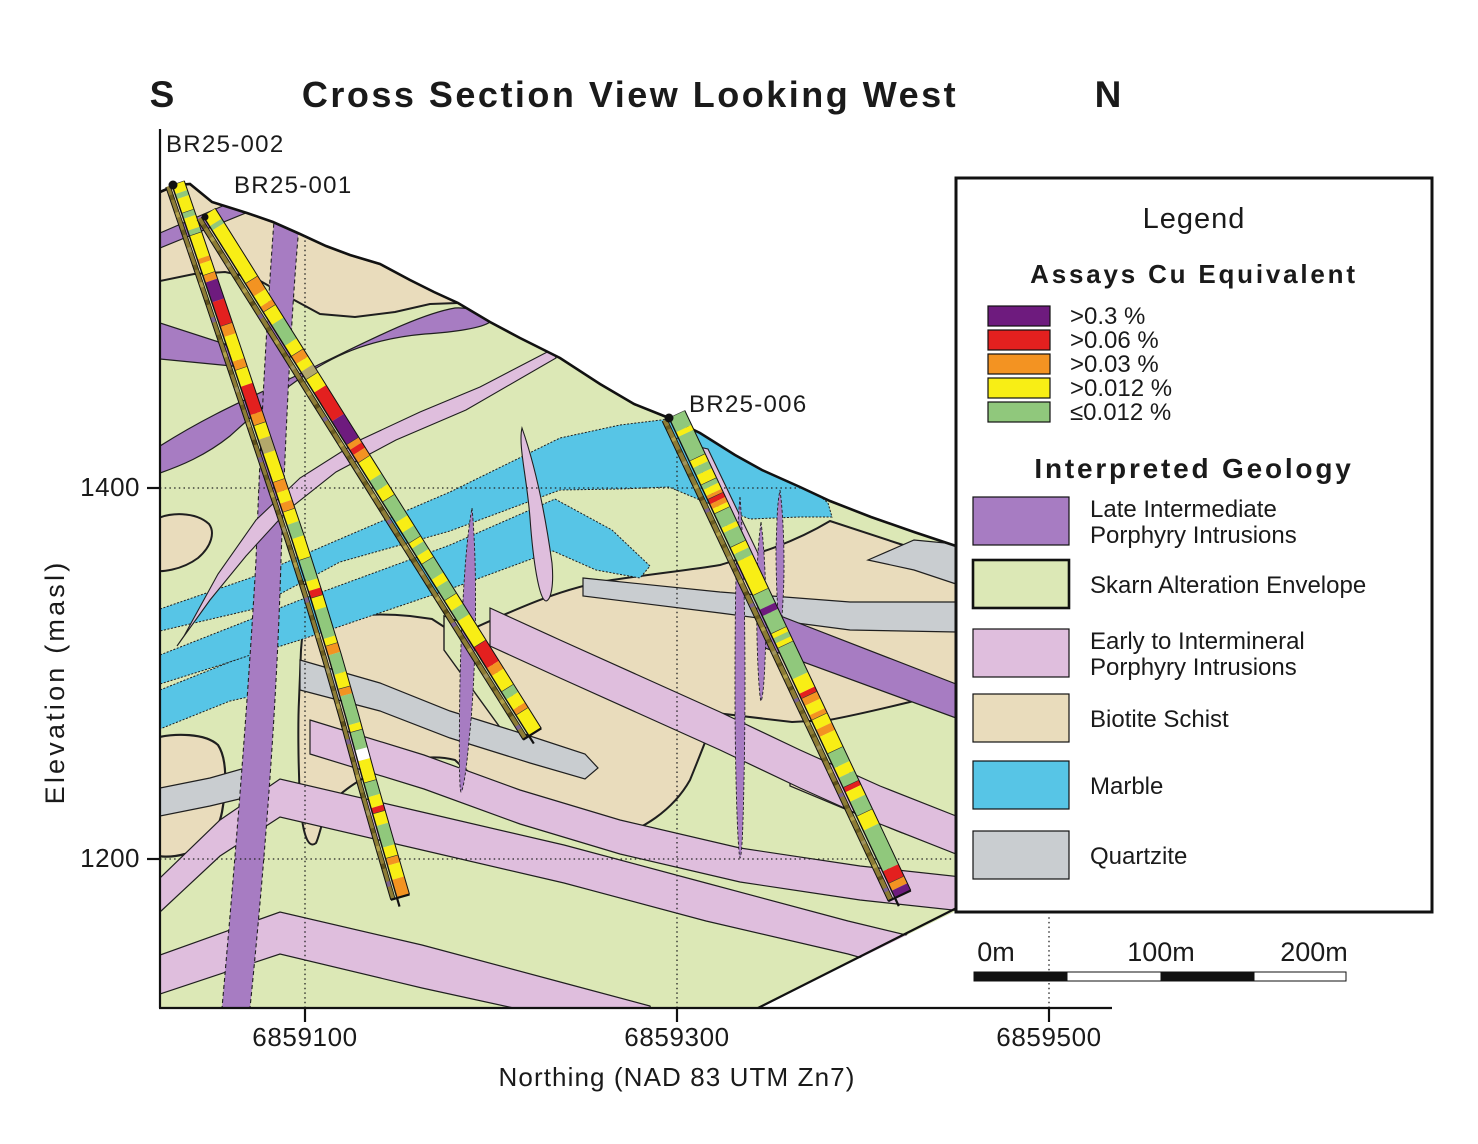  What do you see at coordinates (1126, 786) in the screenshot?
I see `svg-text: Marble` at bounding box center [1126, 786].